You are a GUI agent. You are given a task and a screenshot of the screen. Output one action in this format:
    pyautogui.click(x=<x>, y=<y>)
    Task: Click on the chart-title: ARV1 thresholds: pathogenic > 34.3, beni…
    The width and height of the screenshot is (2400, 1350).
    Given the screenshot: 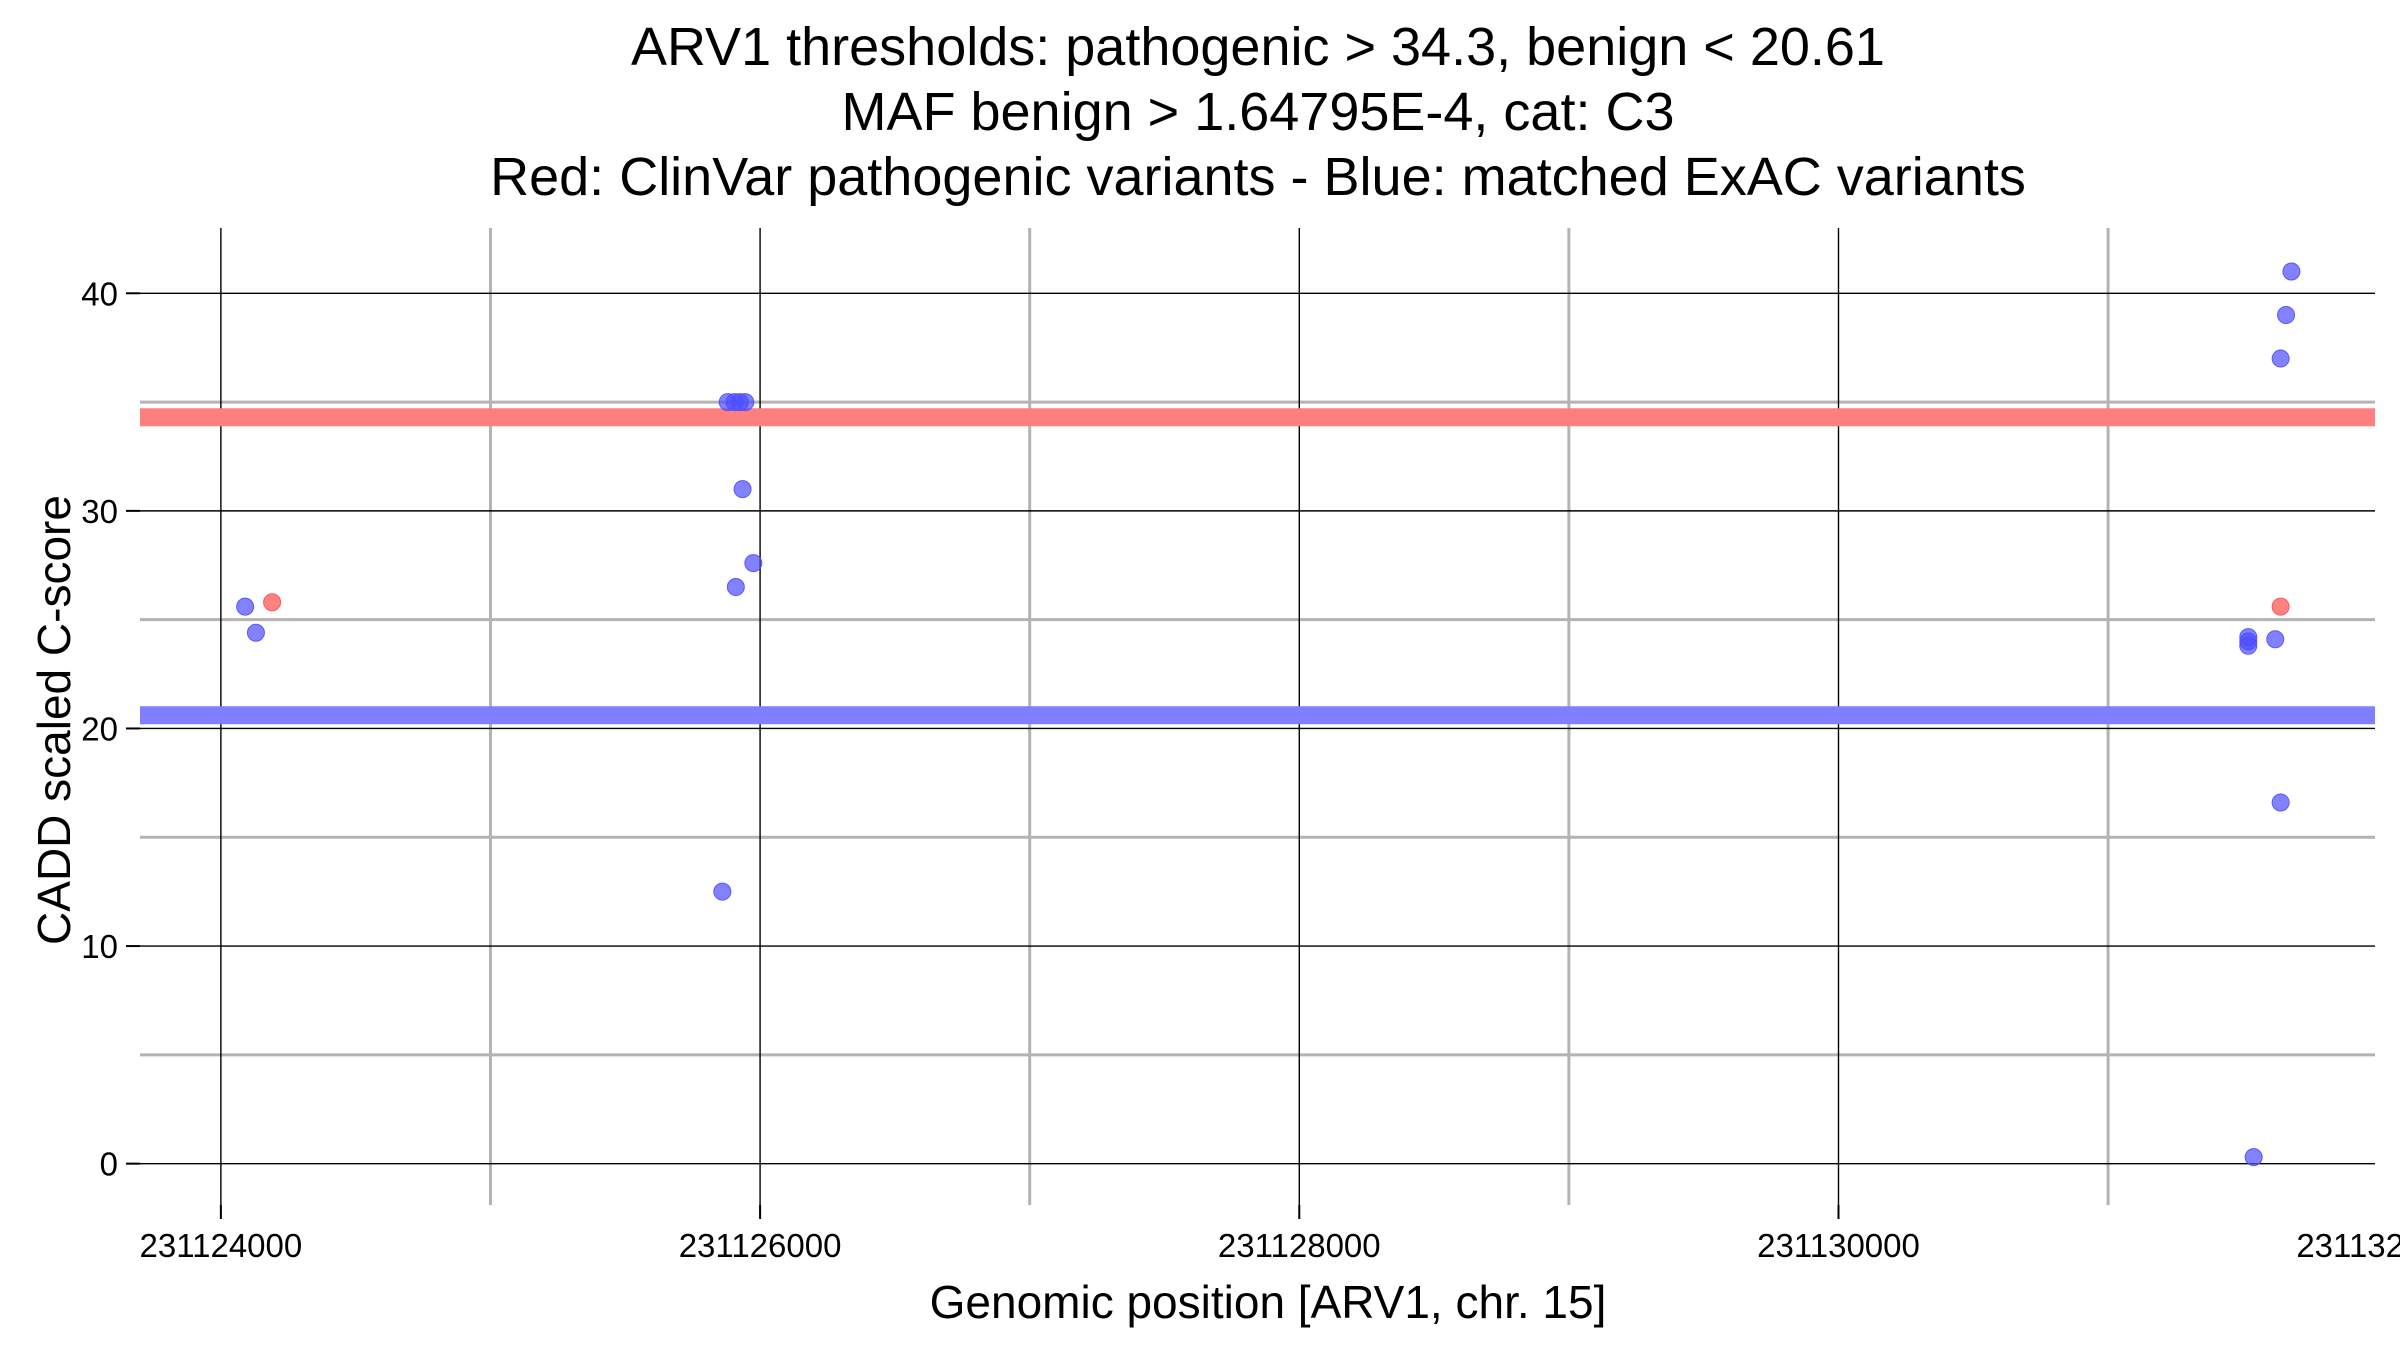 What is the action you would take?
    pyautogui.click(x=1258, y=112)
    